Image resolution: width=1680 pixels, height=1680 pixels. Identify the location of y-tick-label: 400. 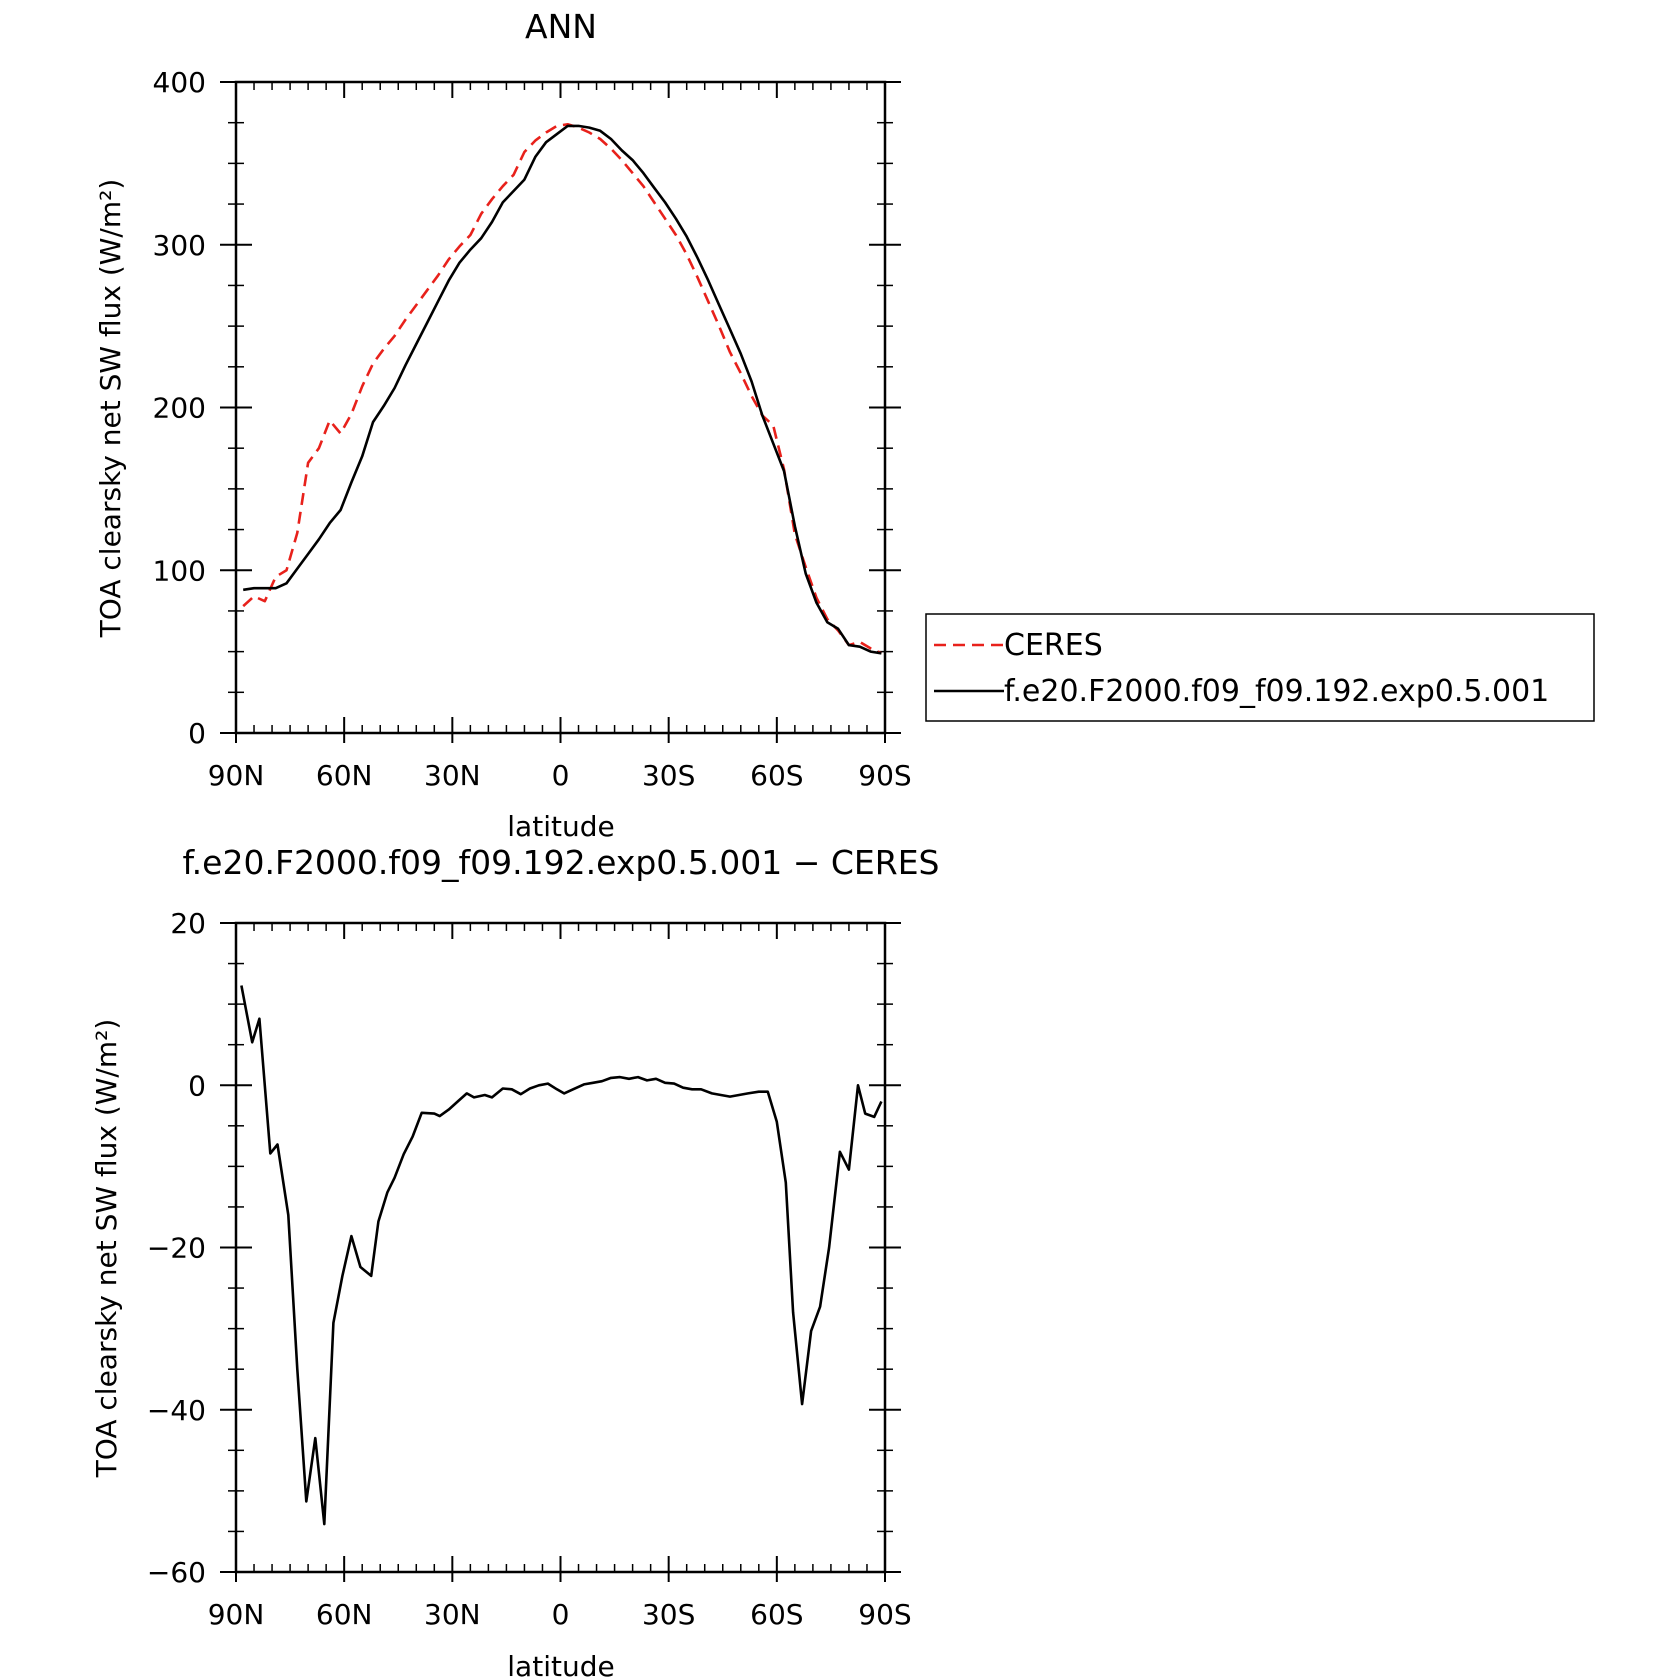
(179, 82).